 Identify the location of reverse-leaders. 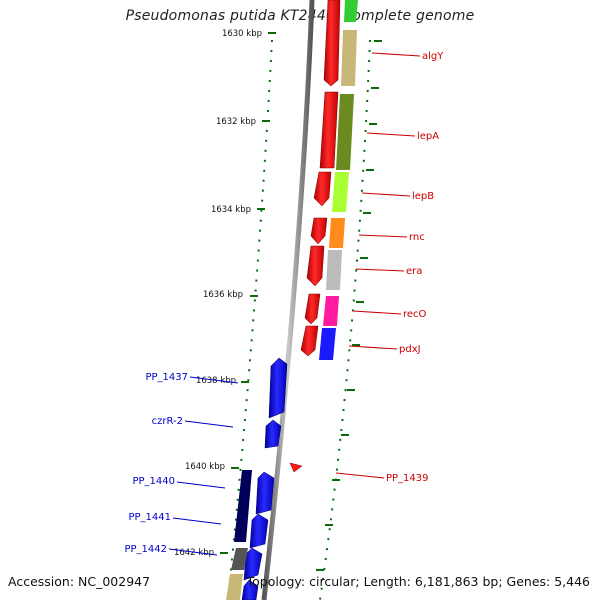
(203, 466).